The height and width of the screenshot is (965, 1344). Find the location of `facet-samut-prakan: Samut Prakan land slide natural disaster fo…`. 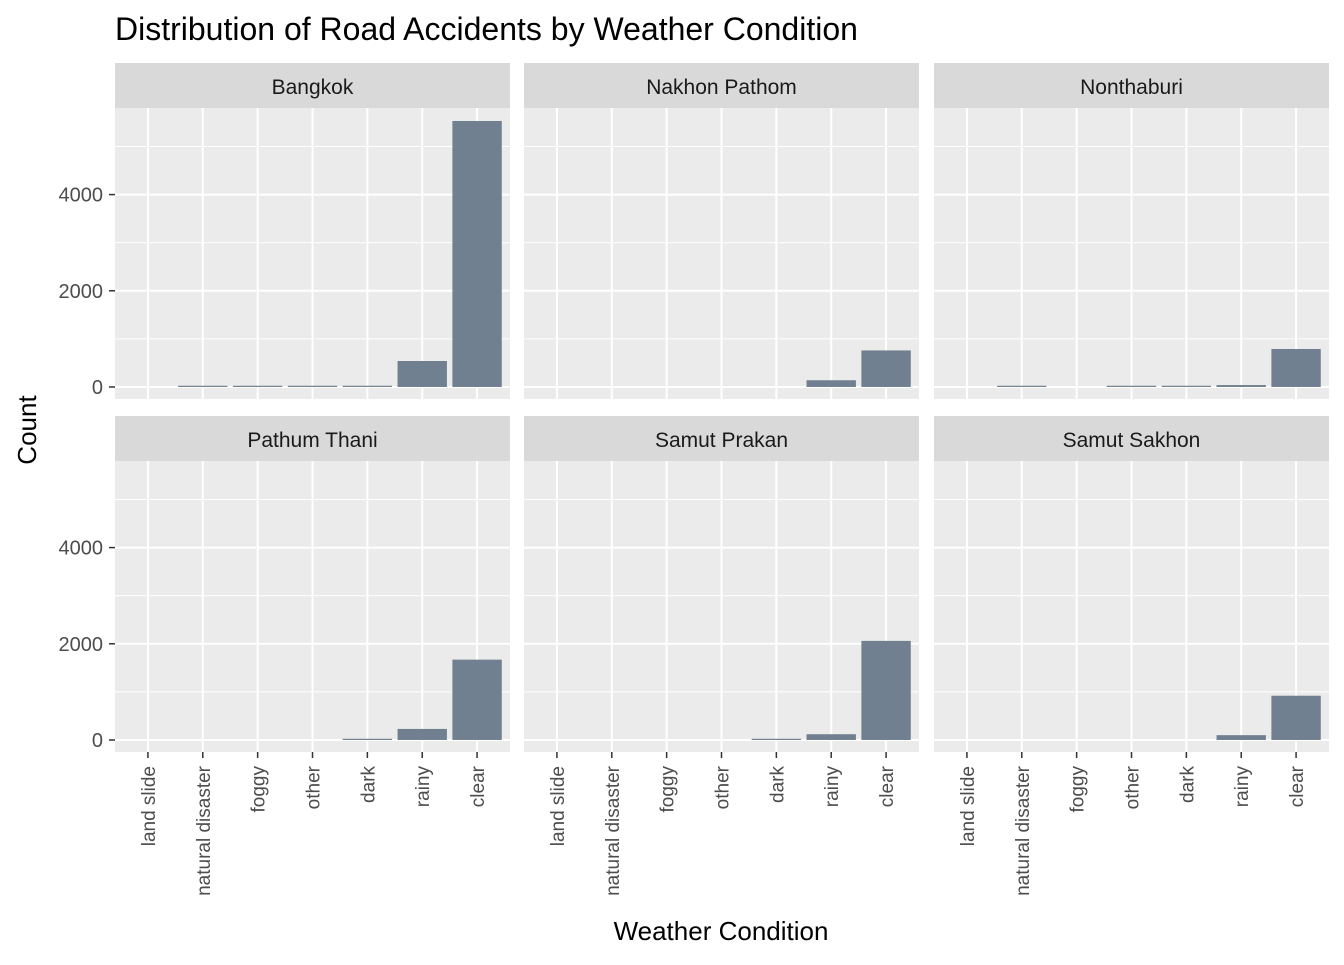

facet-samut-prakan: Samut Prakan land slide natural disaster fo… is located at coordinates (721, 656).